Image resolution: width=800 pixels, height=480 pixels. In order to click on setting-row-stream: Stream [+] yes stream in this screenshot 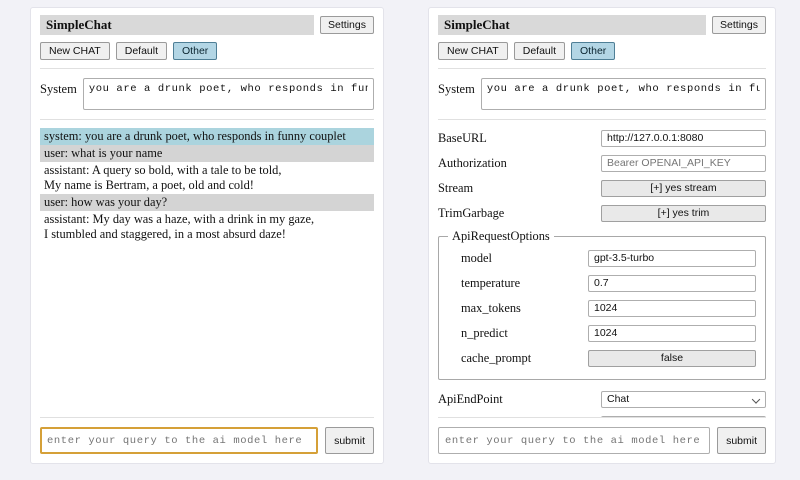, I will do `click(602, 188)`.